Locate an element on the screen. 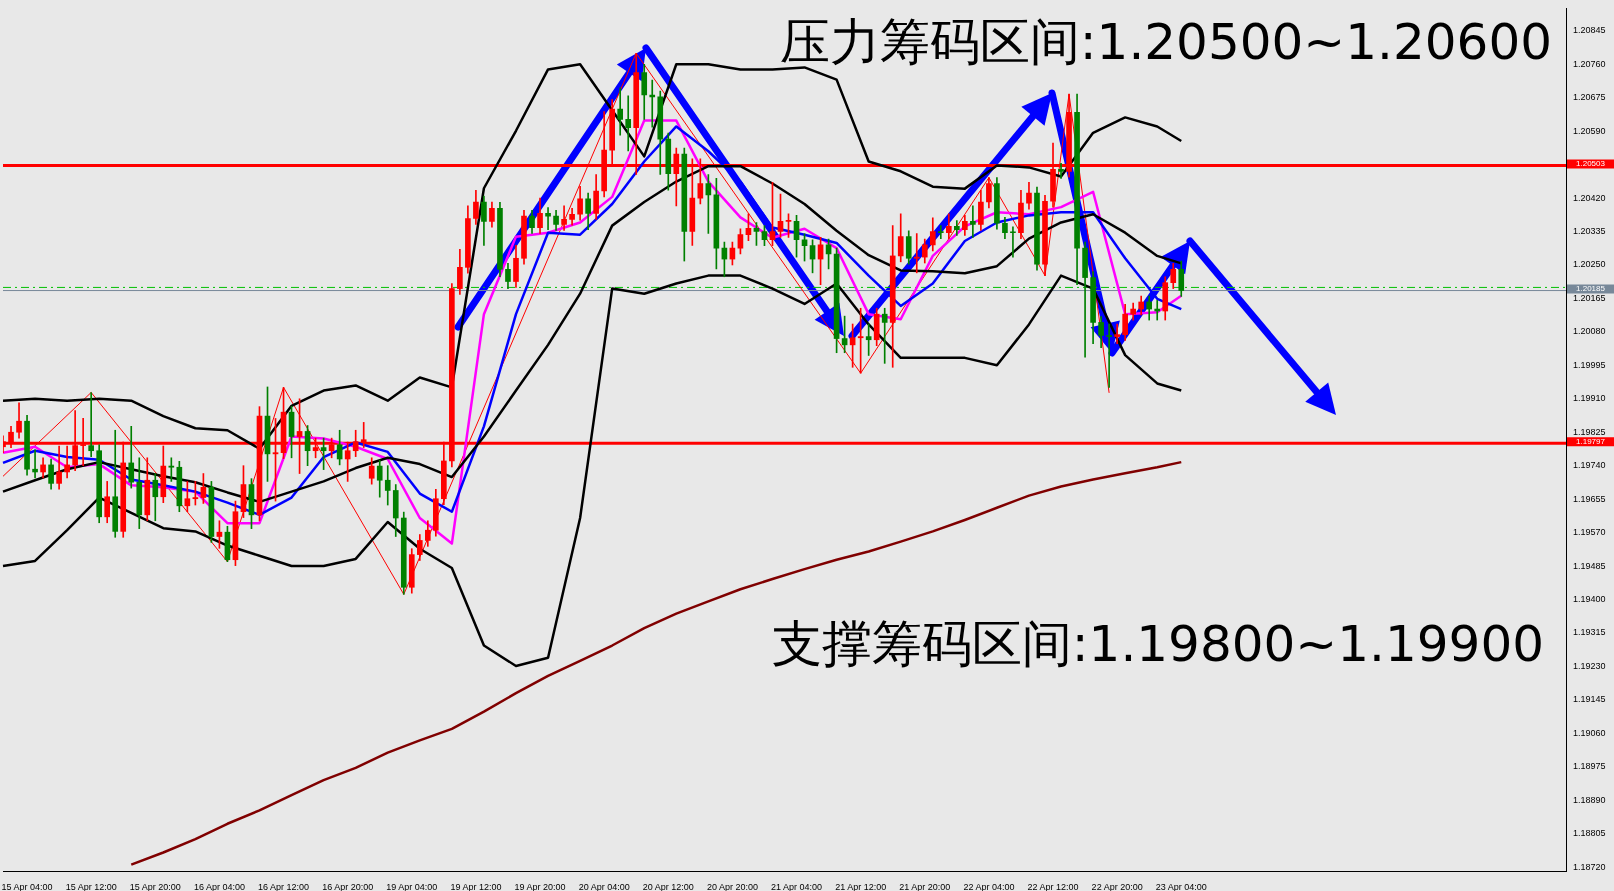 This screenshot has height=891, width=1614. y-tick-label: 1.19315 is located at coordinates (1589, 632).